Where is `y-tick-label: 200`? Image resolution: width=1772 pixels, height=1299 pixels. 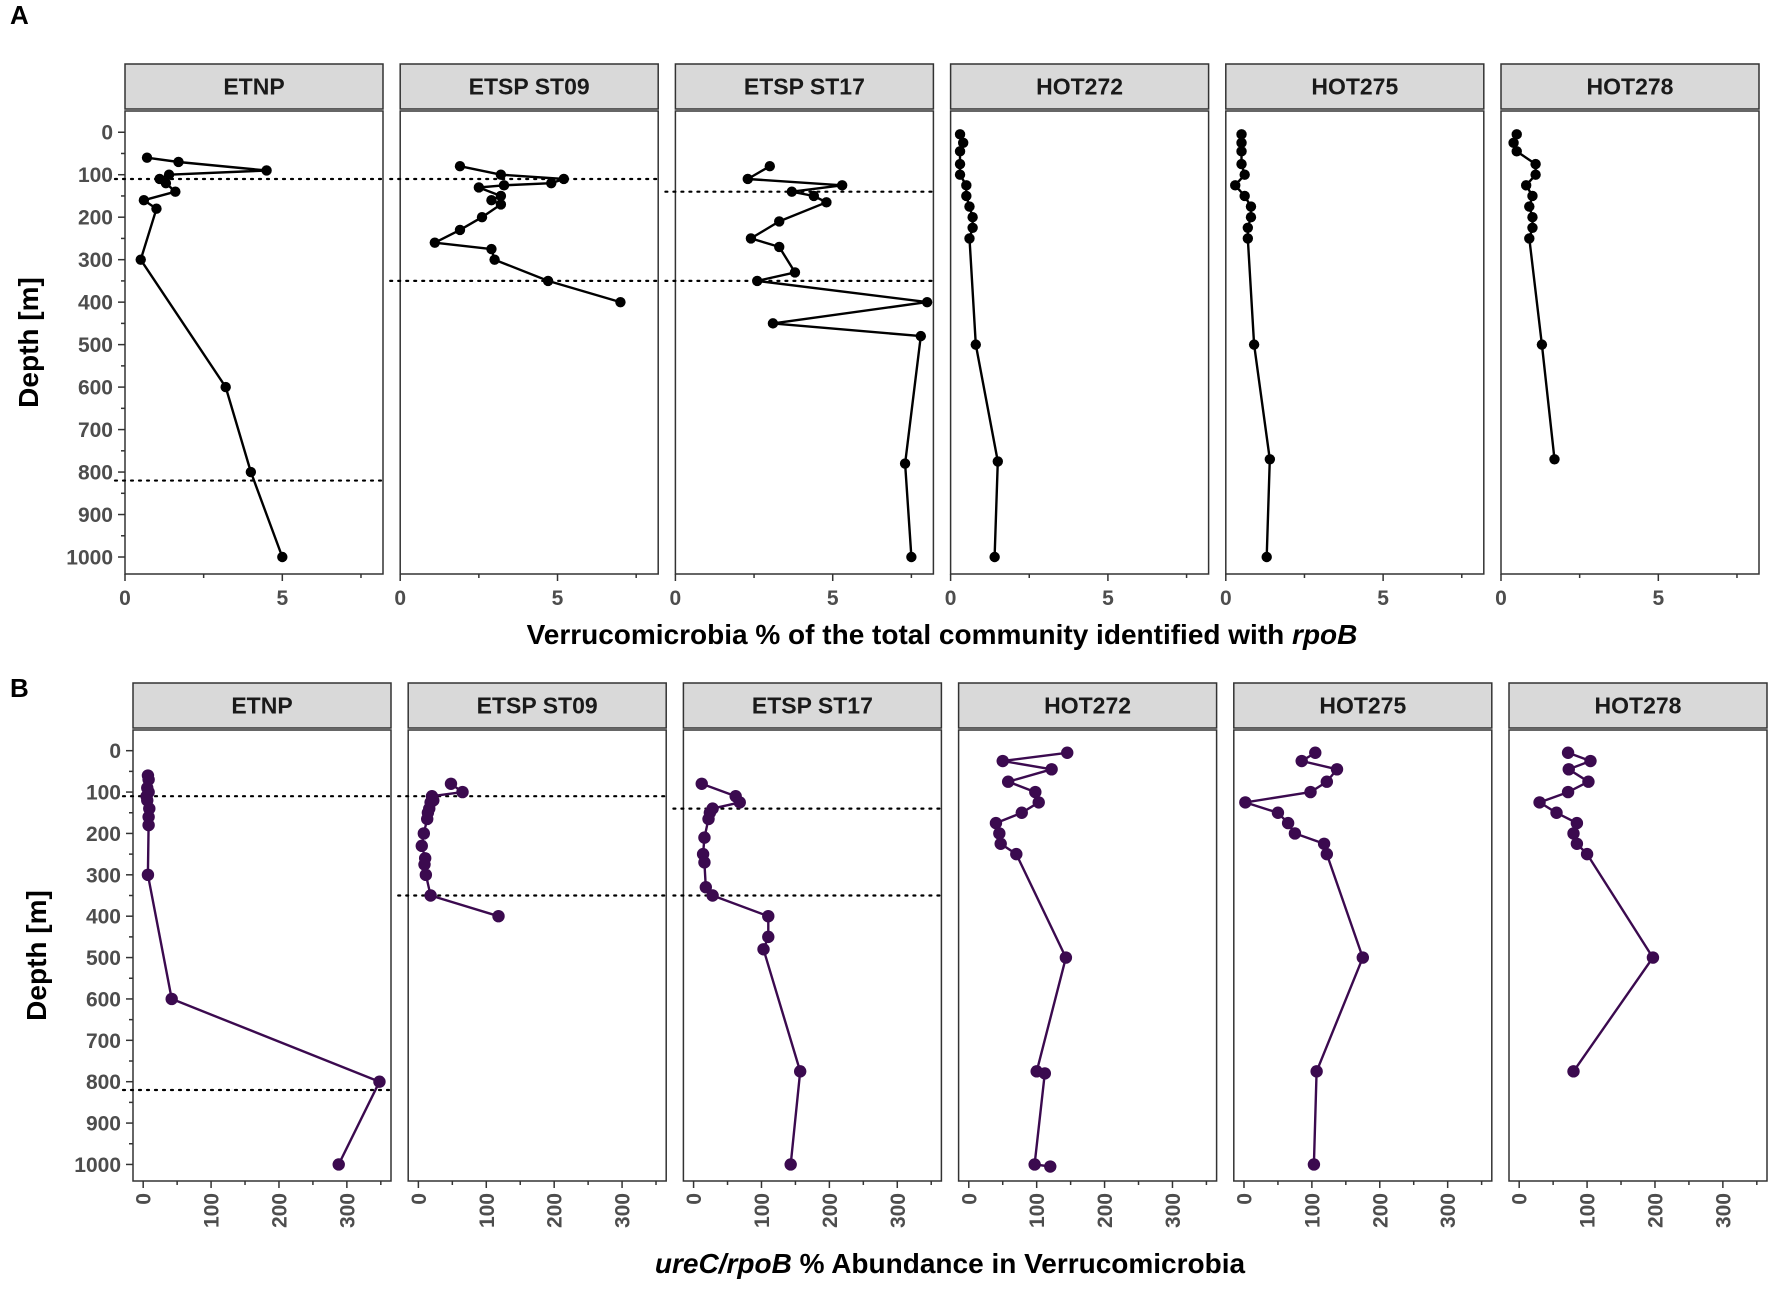 y-tick-label: 200 is located at coordinates (95, 218).